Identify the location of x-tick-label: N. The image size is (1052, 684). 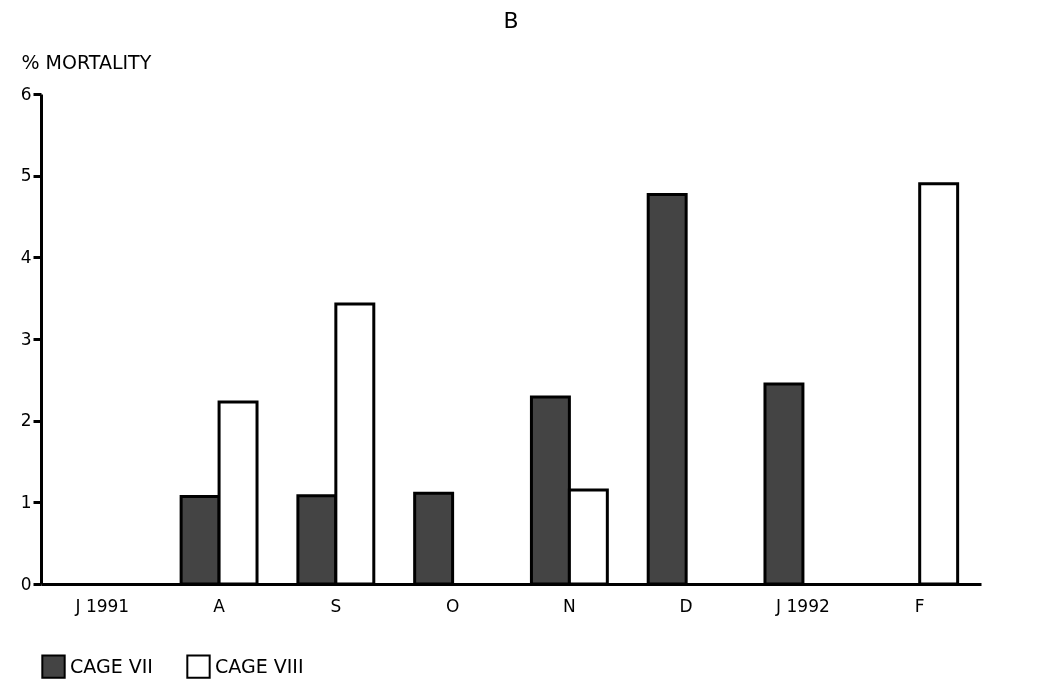
(569, 605).